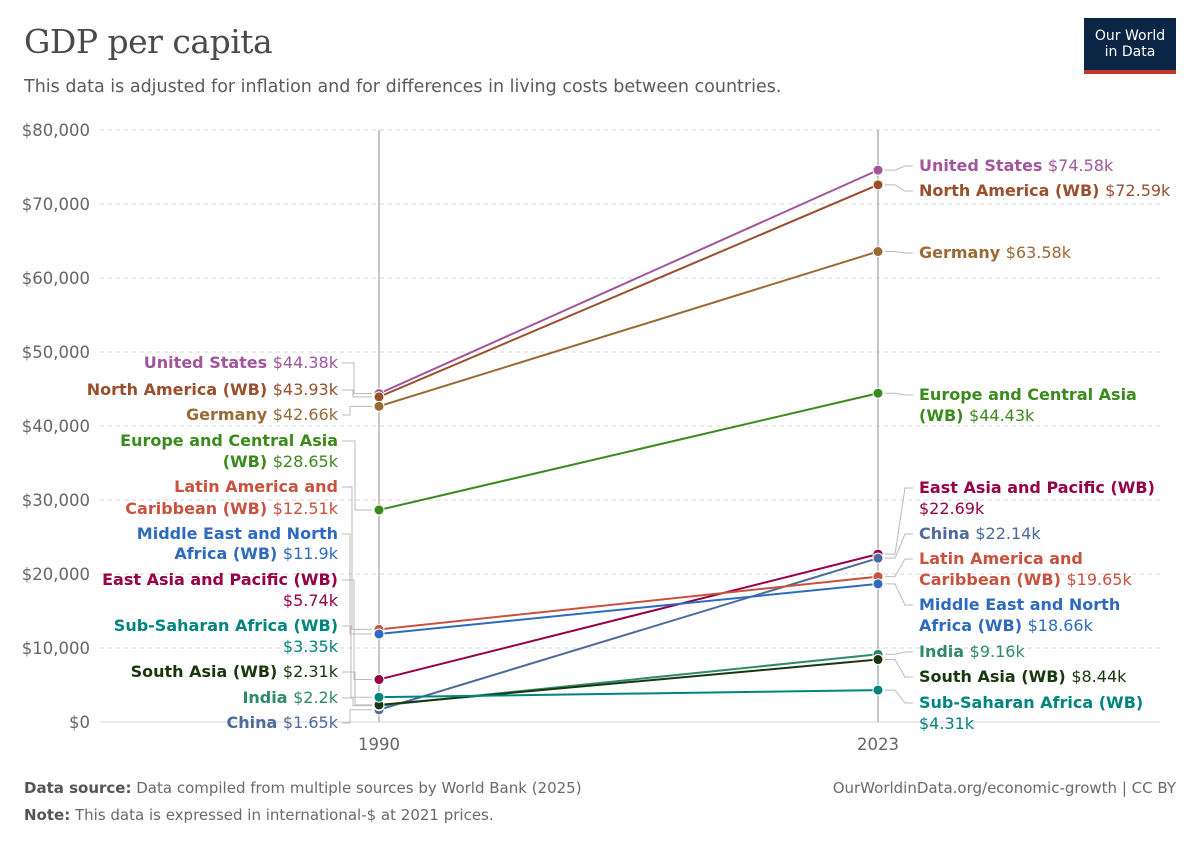 The height and width of the screenshot is (847, 1200). What do you see at coordinates (1039, 252) in the screenshot?
I see `value-label: $63.58k` at bounding box center [1039, 252].